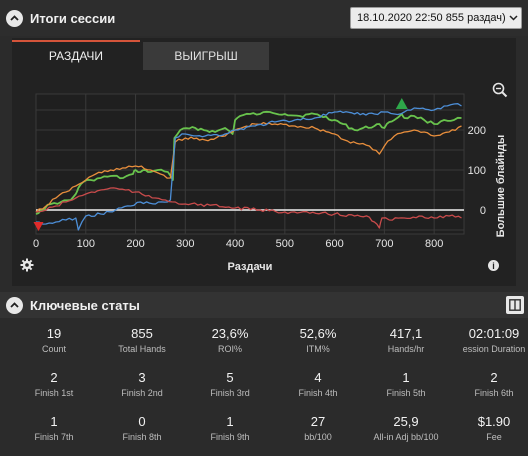 The width and height of the screenshot is (528, 456). I want to click on x-tick-label: 0, so click(36, 244).